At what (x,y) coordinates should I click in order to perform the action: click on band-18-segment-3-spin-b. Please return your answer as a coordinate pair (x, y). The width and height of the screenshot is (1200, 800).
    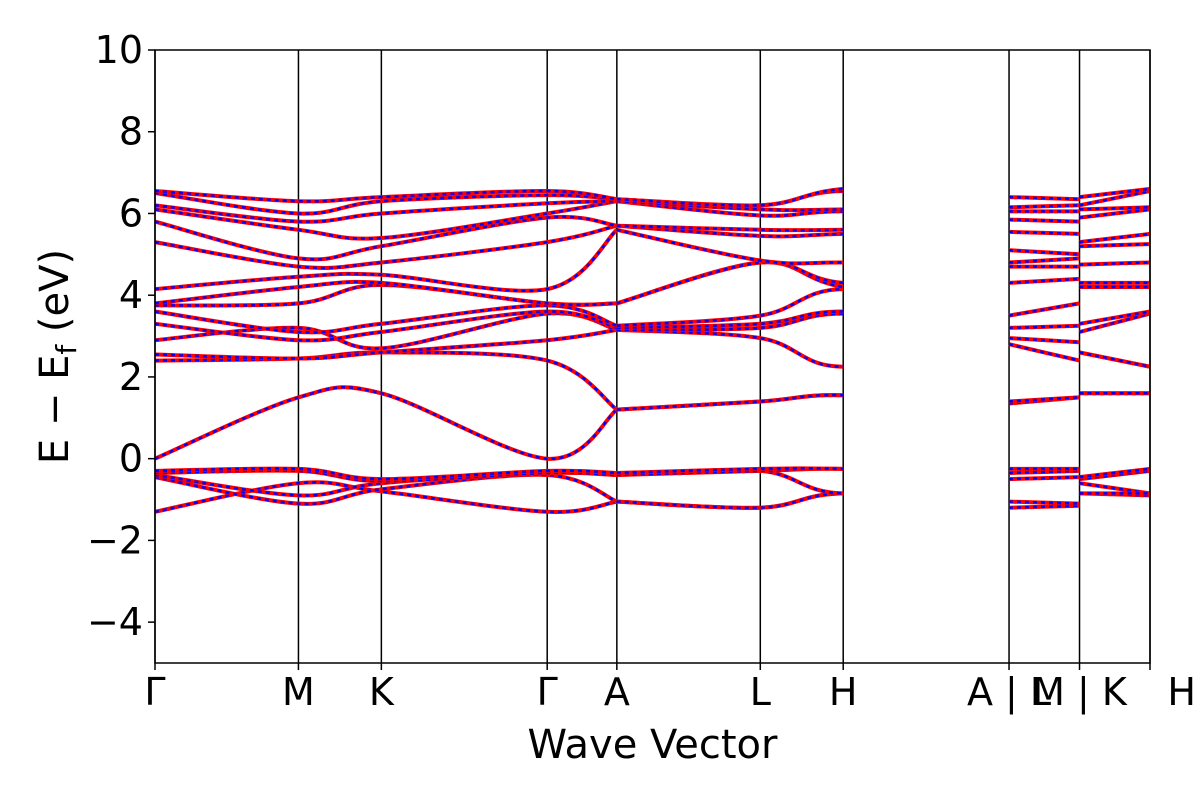
    Looking at the image, I should click on (1115, 198).